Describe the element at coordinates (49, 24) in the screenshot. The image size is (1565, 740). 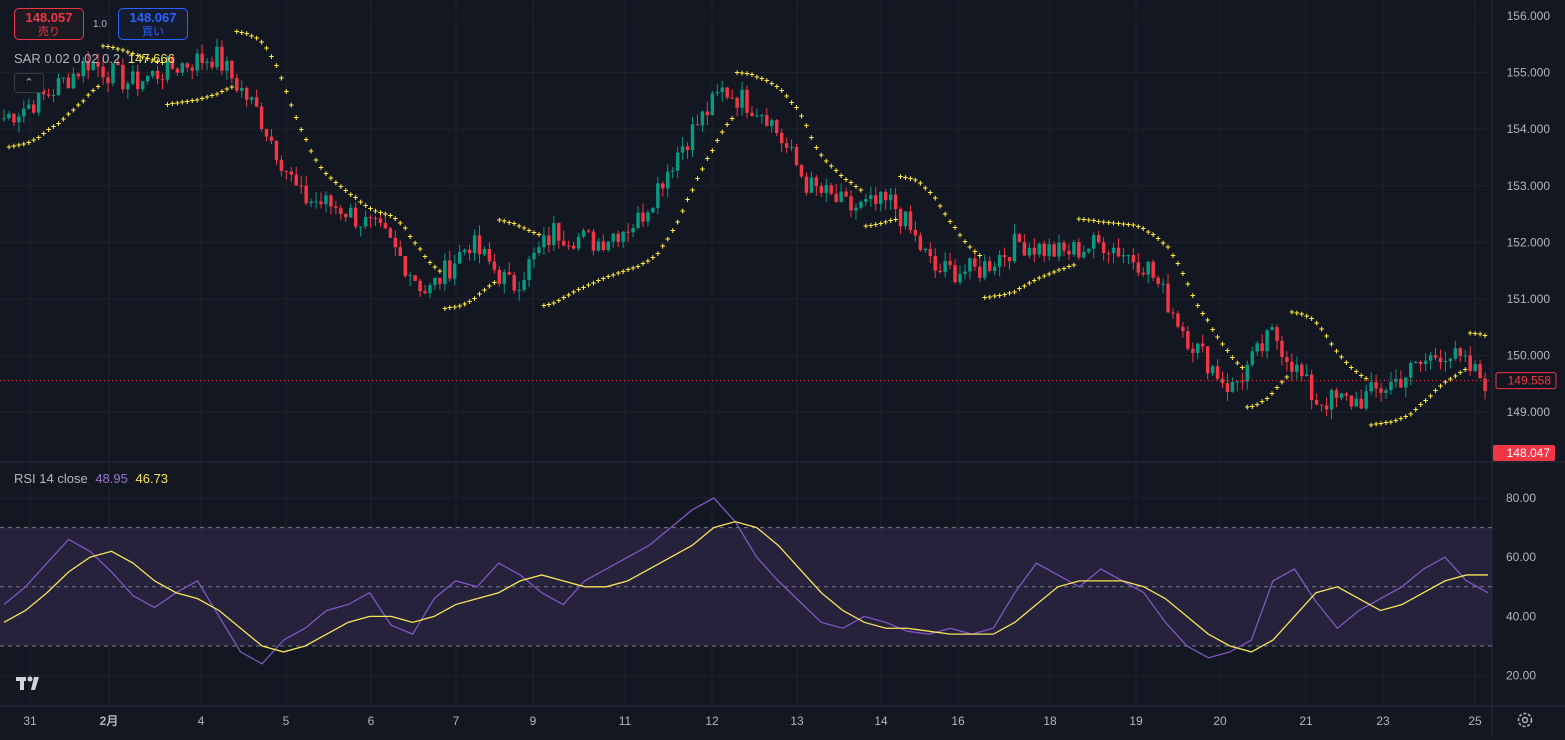
I see `sell-button: 148.057 売り` at that location.